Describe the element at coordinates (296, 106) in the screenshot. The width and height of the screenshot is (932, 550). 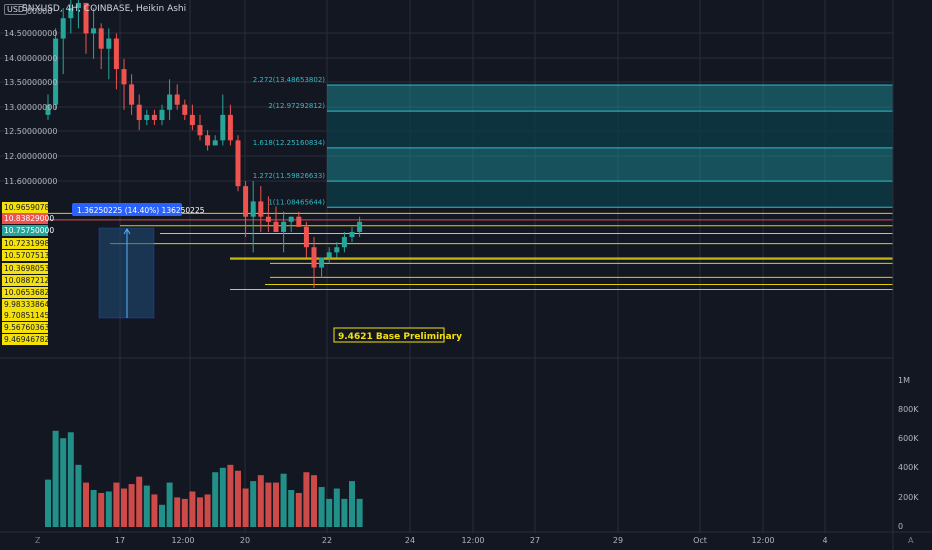
I see `fib-level-label: 2(12.97292812)` at that location.